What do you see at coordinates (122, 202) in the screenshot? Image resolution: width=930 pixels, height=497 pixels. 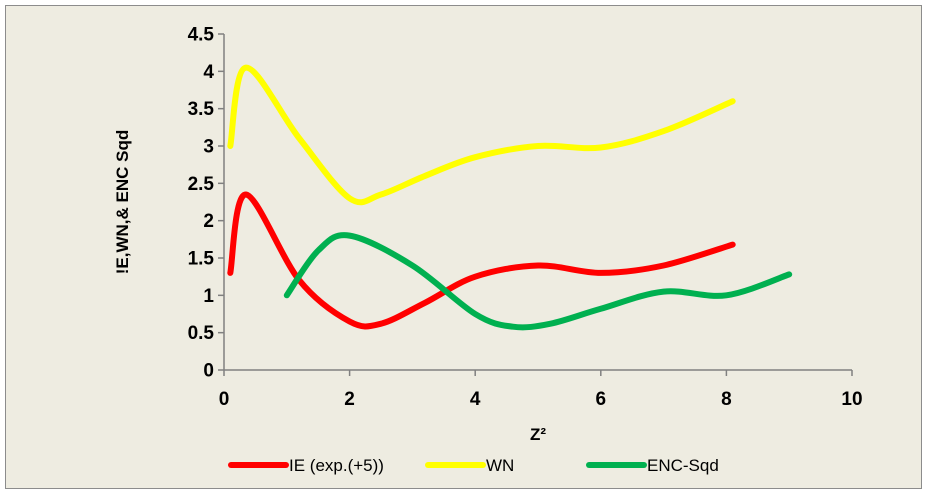 I see `y-axis-title: !E,WN,& ENC Sqd` at bounding box center [122, 202].